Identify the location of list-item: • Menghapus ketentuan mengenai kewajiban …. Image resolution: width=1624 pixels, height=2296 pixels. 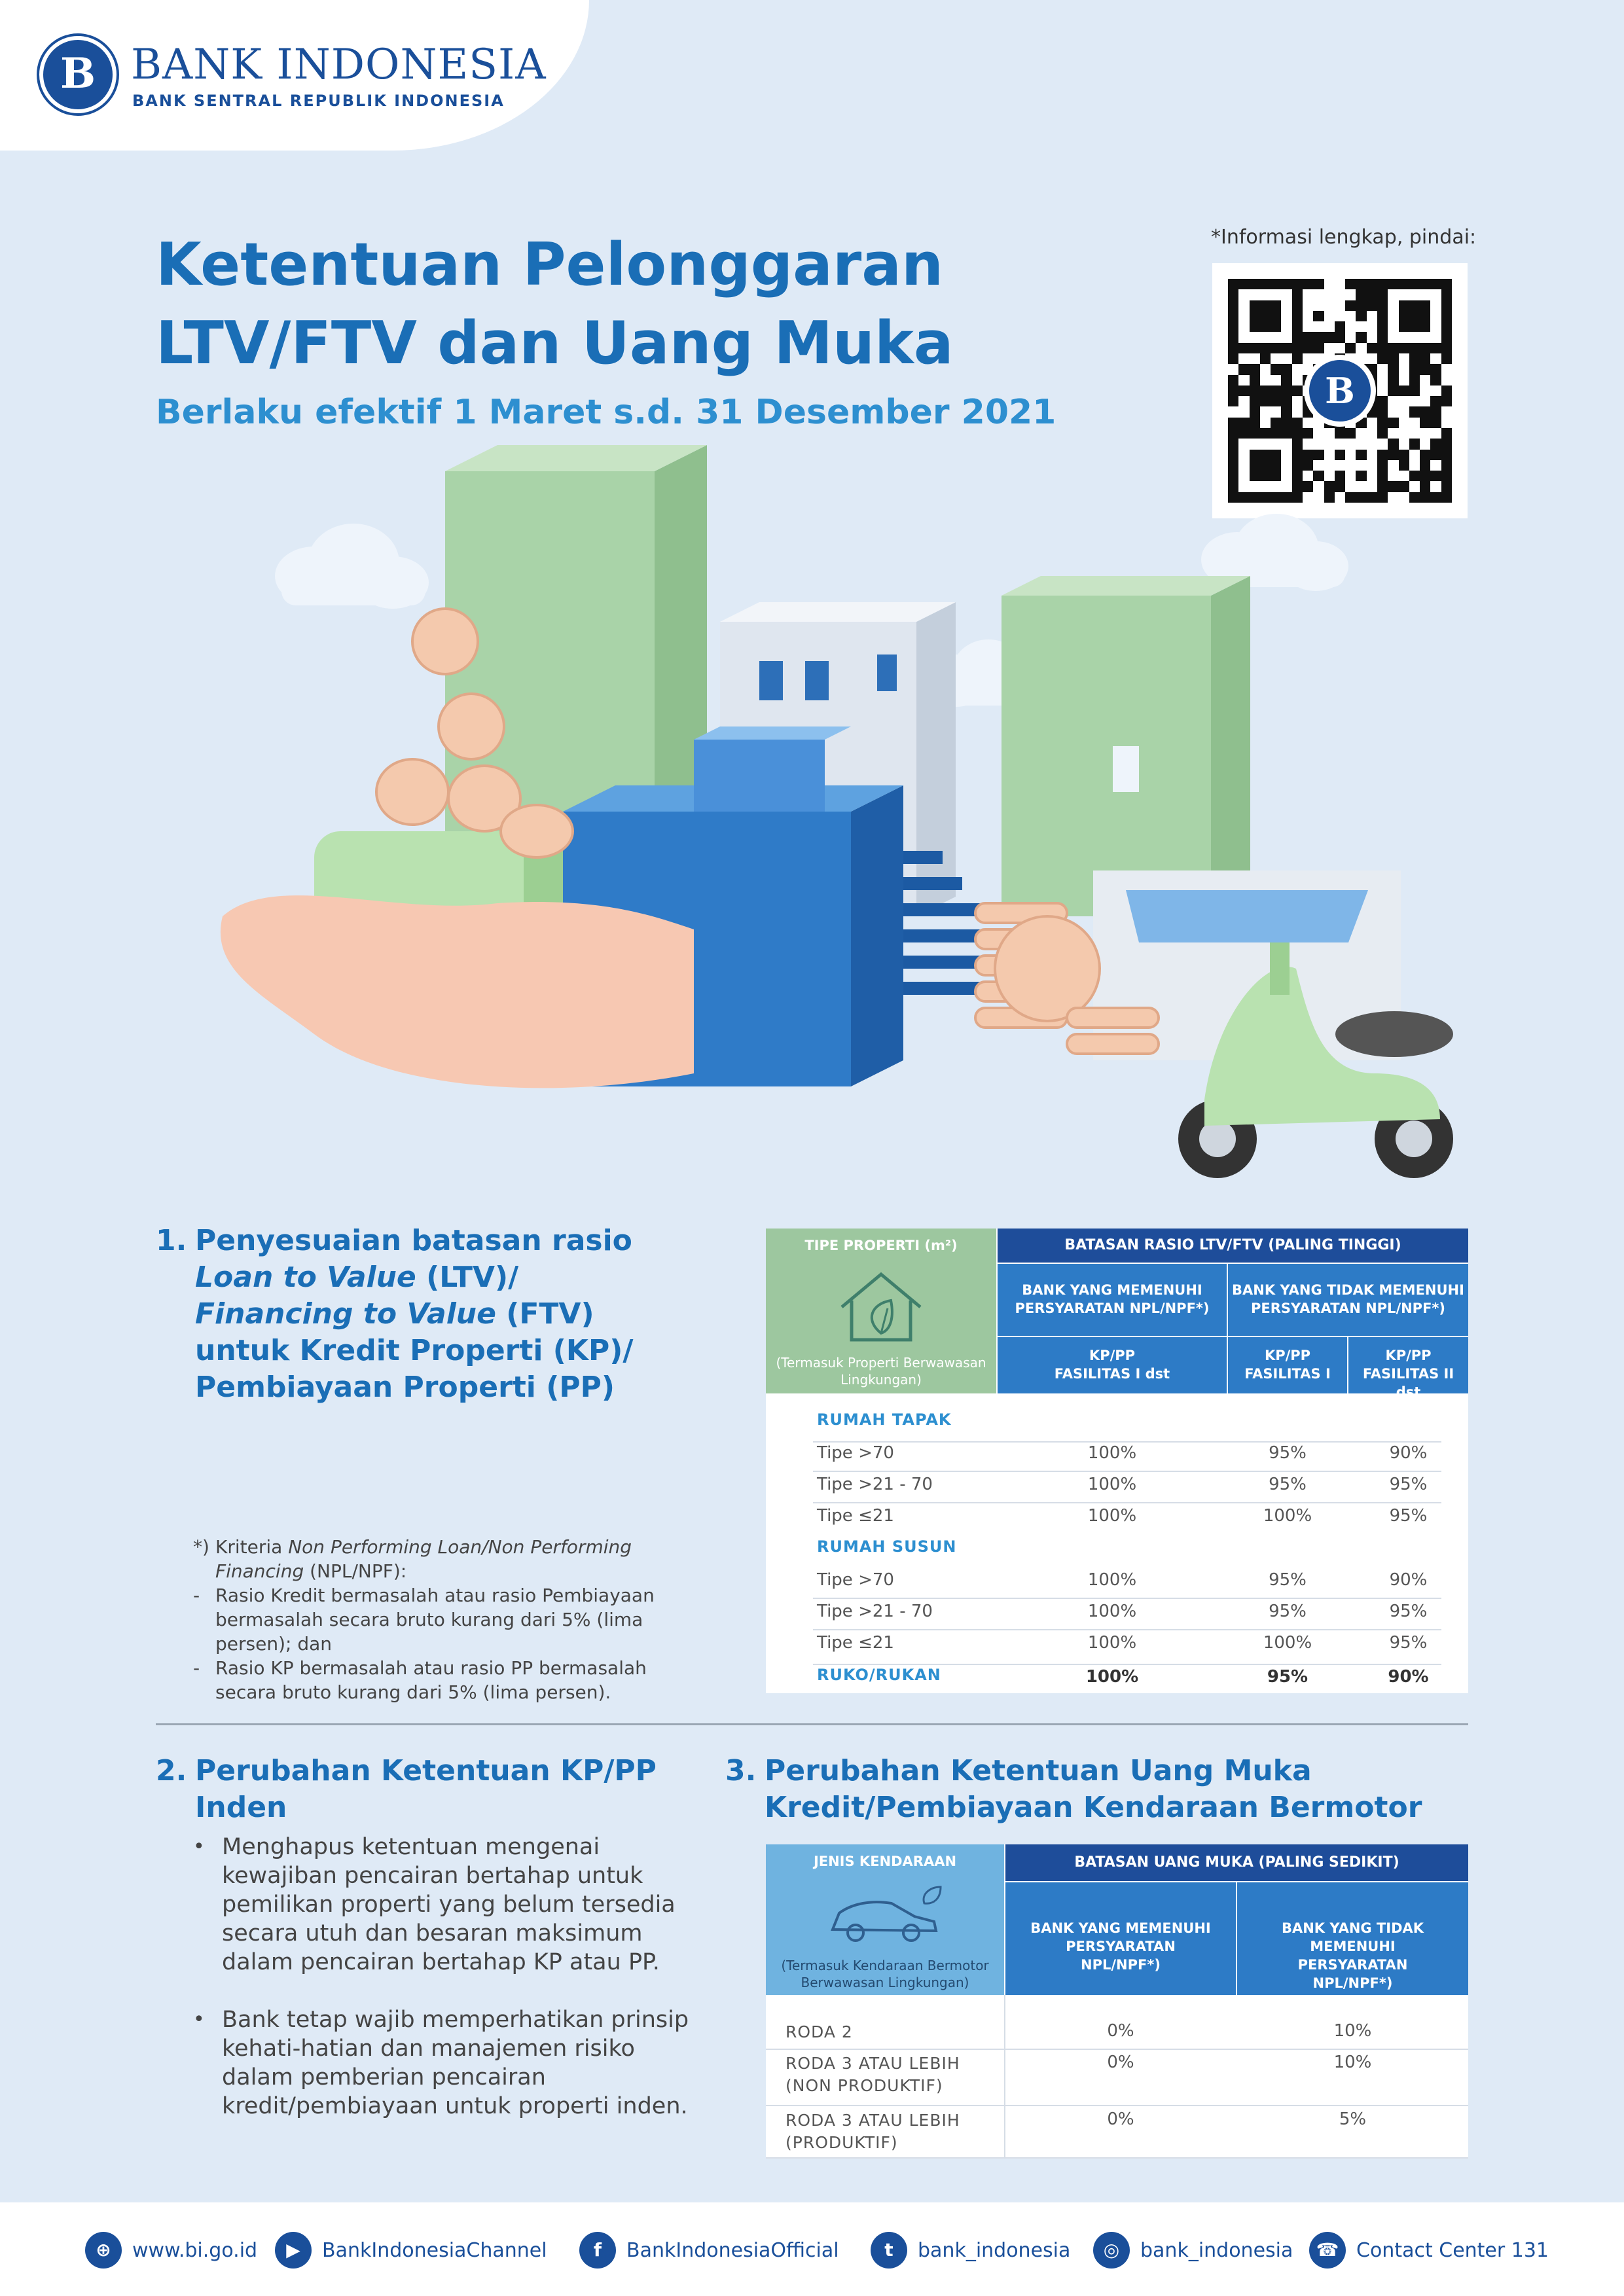
(449, 1905).